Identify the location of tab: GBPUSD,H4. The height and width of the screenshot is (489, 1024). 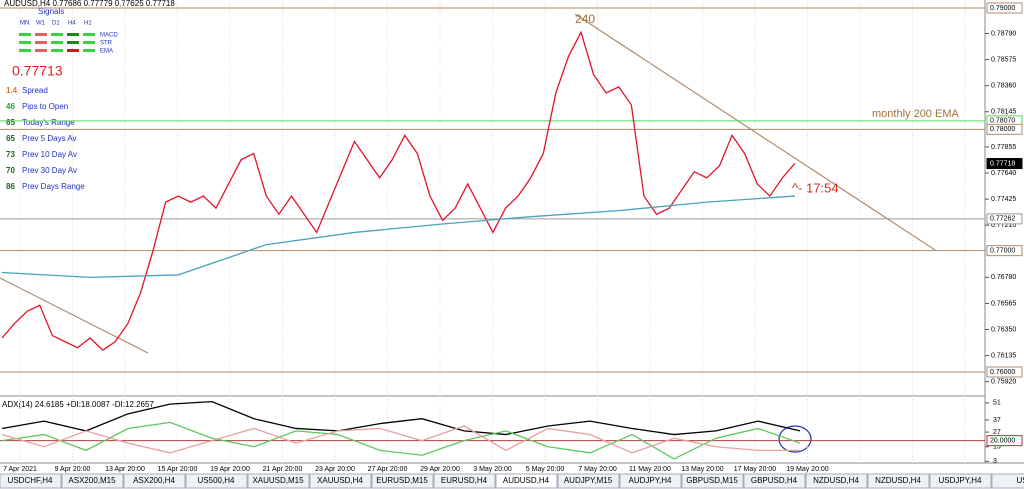
(774, 481).